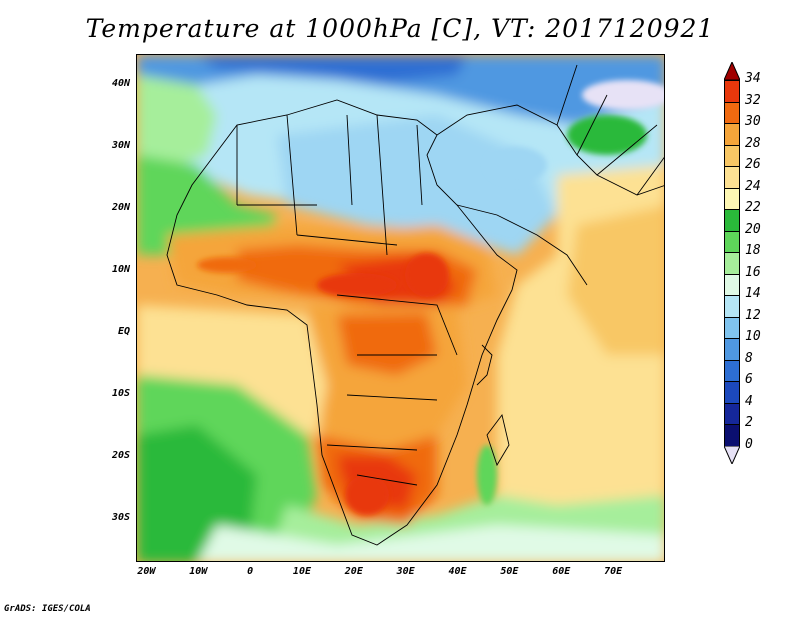  What do you see at coordinates (198, 571) in the screenshot?
I see `longitude-label: 10W` at bounding box center [198, 571].